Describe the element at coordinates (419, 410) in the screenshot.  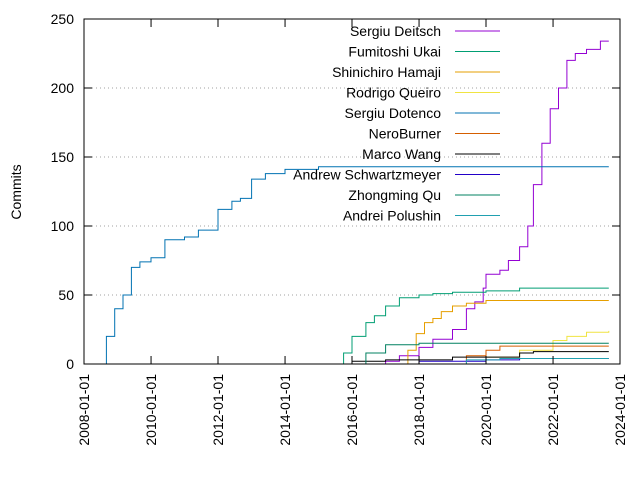
I see `x-tick-label: 2018-01-01` at that location.